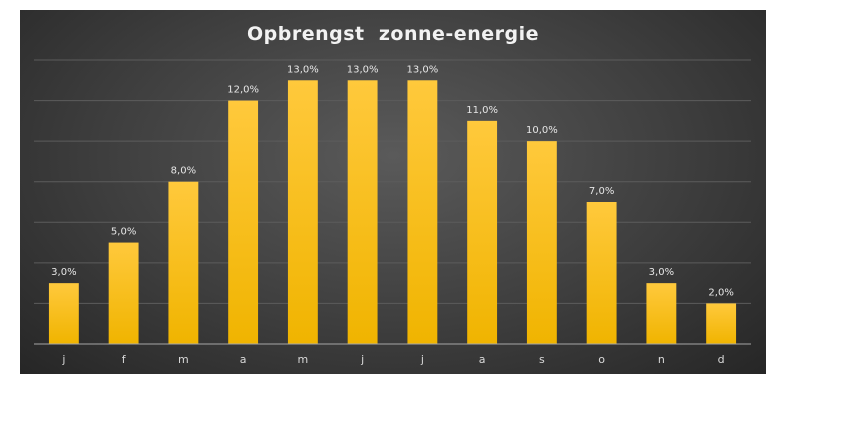  I want to click on x-tick-label-10: o, so click(601, 359).